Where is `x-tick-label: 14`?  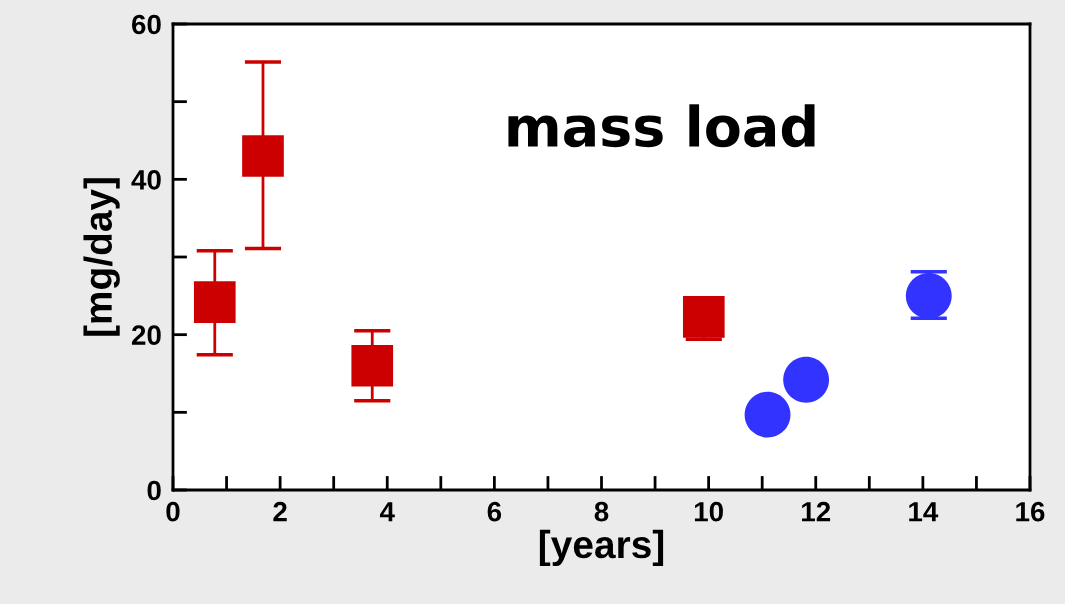 x-tick-label: 14 is located at coordinates (924, 512).